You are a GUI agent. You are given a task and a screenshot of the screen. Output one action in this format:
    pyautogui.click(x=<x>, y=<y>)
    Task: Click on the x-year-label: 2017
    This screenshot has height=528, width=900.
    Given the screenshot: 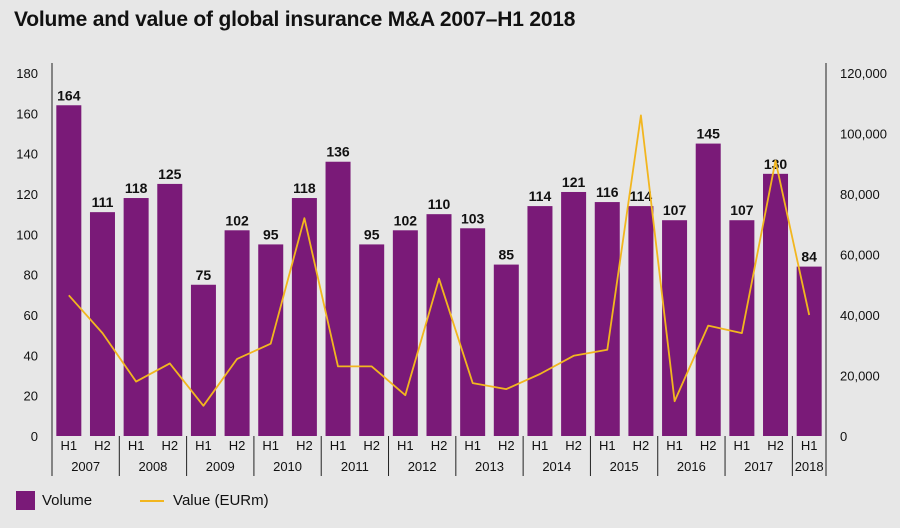 What is the action you would take?
    pyautogui.click(x=758, y=466)
    